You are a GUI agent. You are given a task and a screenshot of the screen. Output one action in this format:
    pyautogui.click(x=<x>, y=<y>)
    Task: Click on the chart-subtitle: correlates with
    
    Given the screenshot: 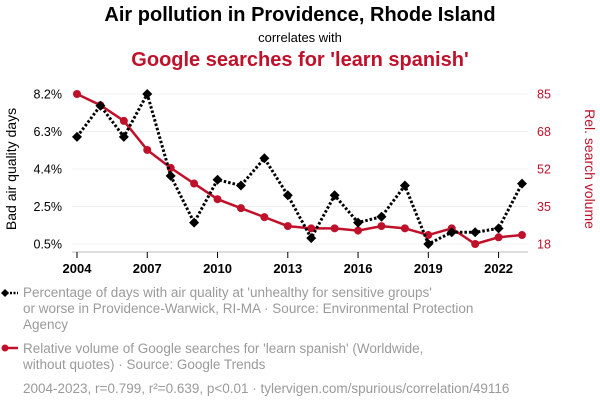 What is the action you would take?
    pyautogui.click(x=300, y=37)
    